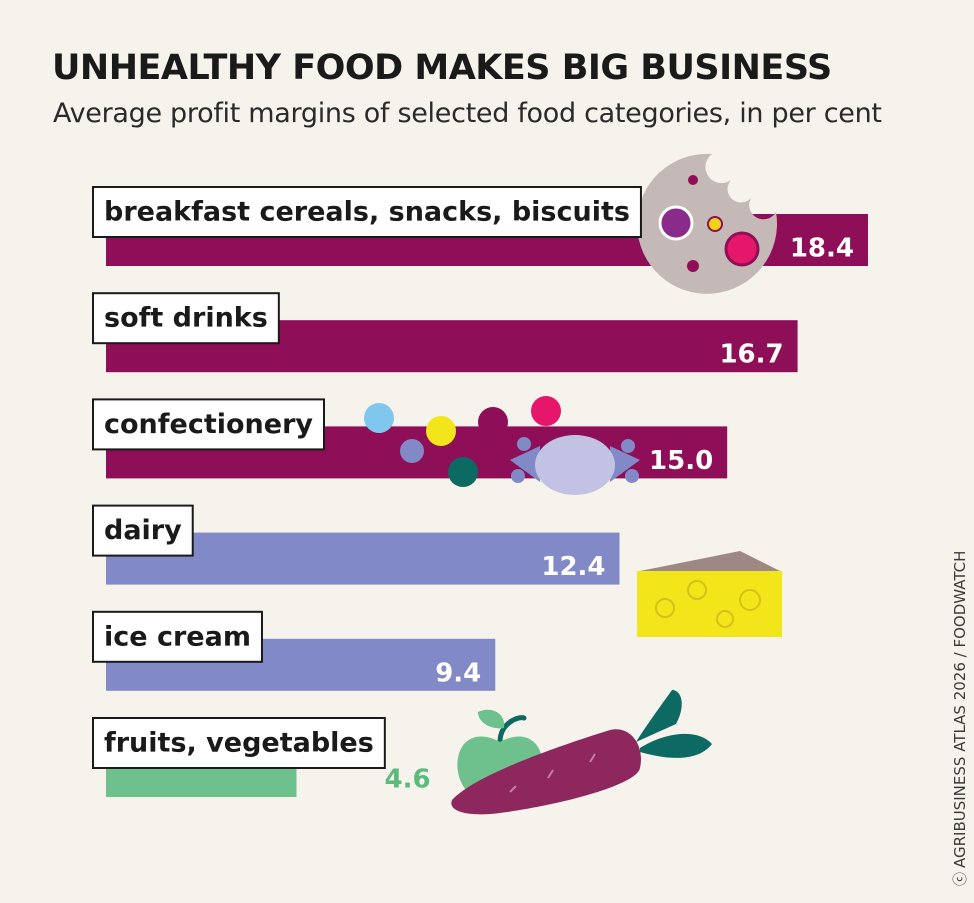 The width and height of the screenshot is (974, 903). Describe the element at coordinates (581, 752) in the screenshot. I see `carrot-icon` at that location.